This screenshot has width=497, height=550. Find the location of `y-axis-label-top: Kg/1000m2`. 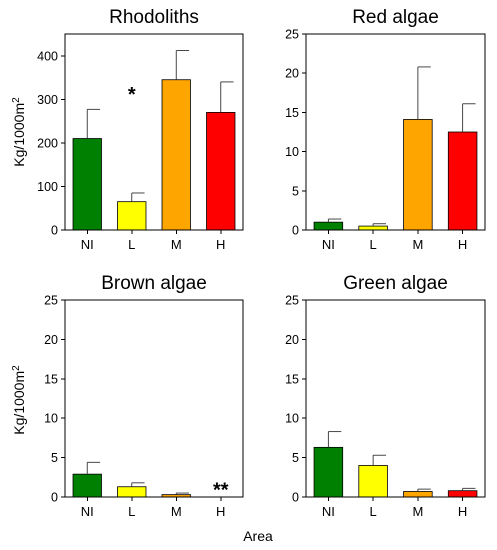

y-axis-label-top: Kg/1000m2 is located at coordinates (19, 132).